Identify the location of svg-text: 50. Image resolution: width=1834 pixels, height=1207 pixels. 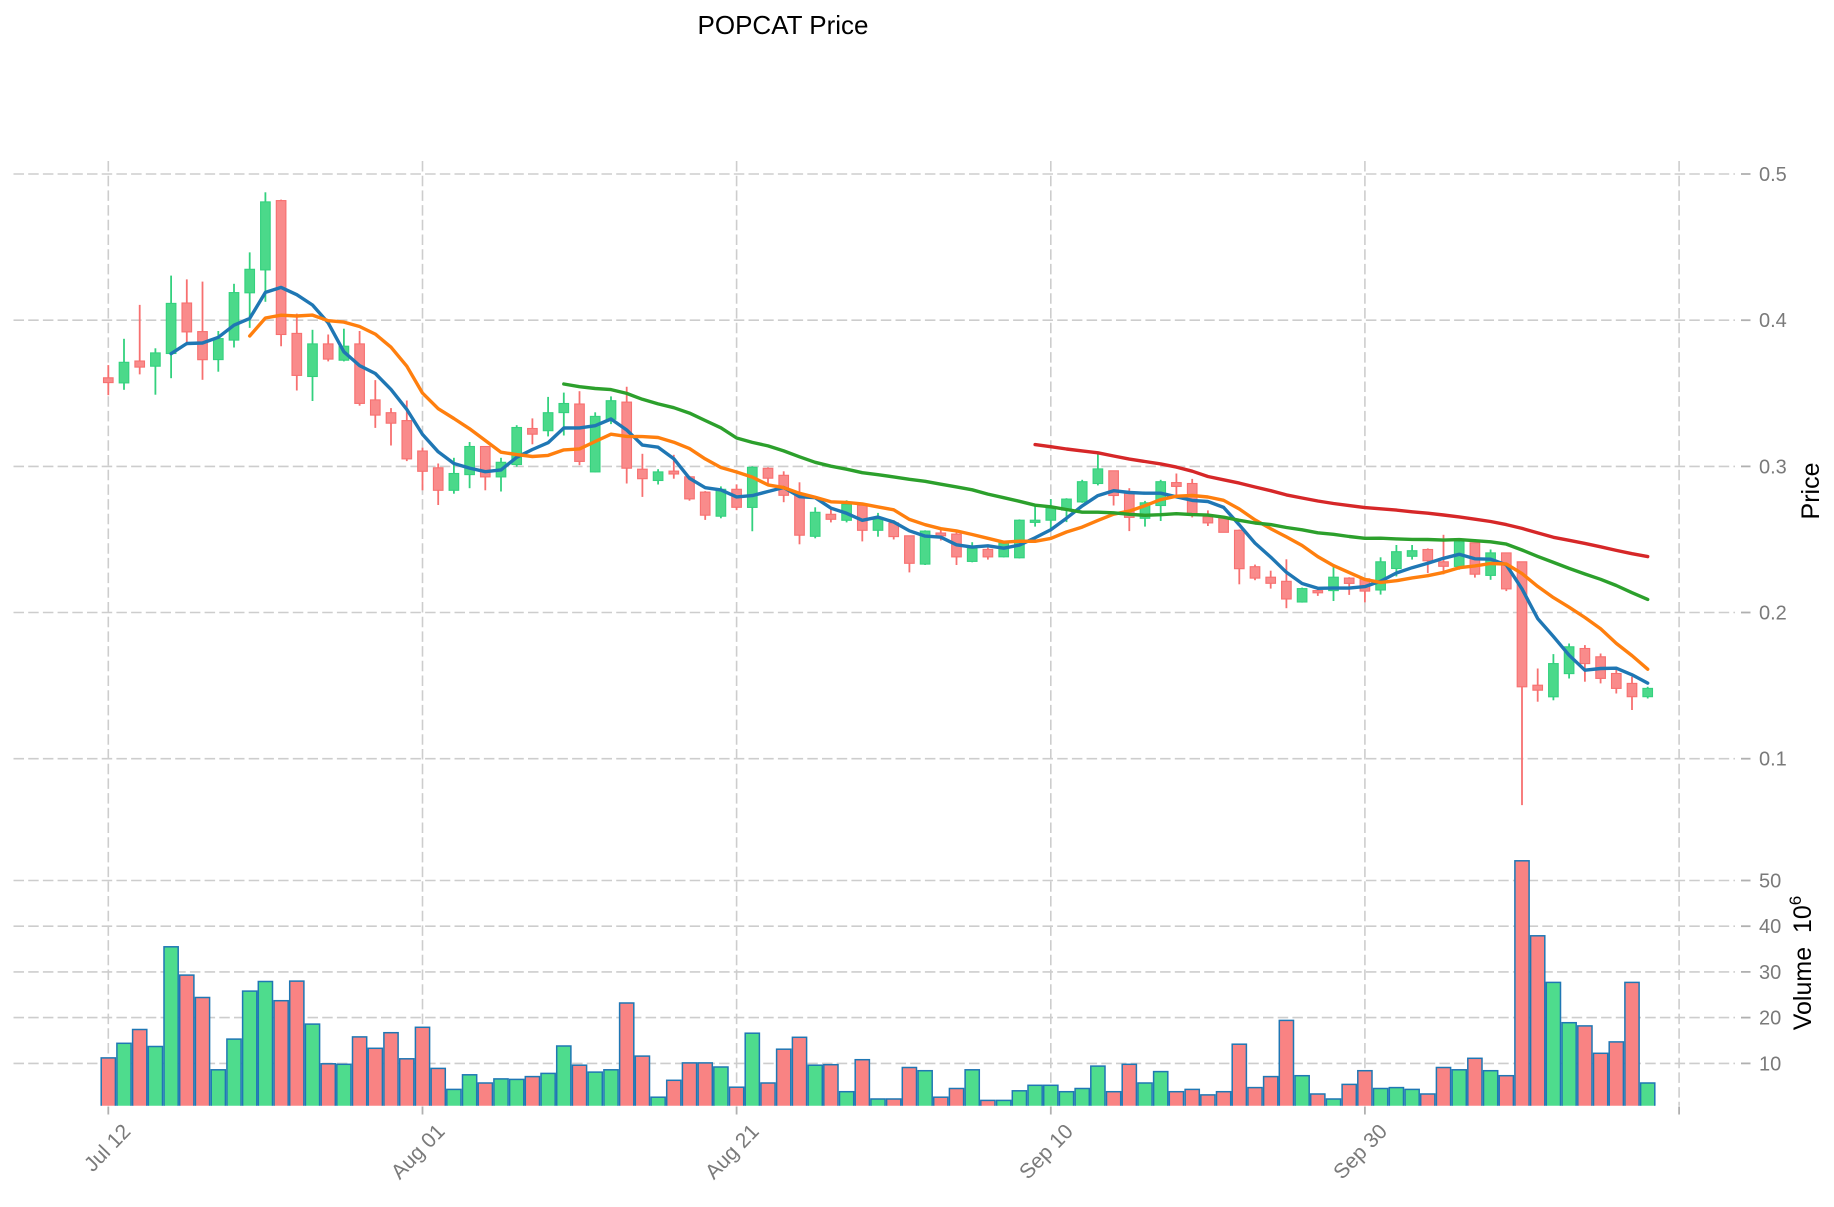
(1770, 882).